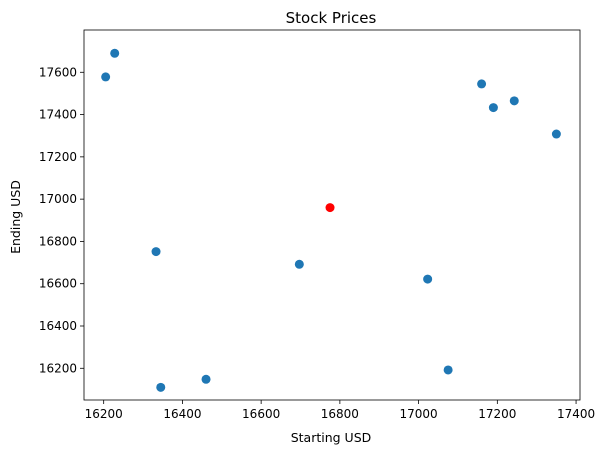  I want to click on x-tick-label: 17200, so click(497, 414).